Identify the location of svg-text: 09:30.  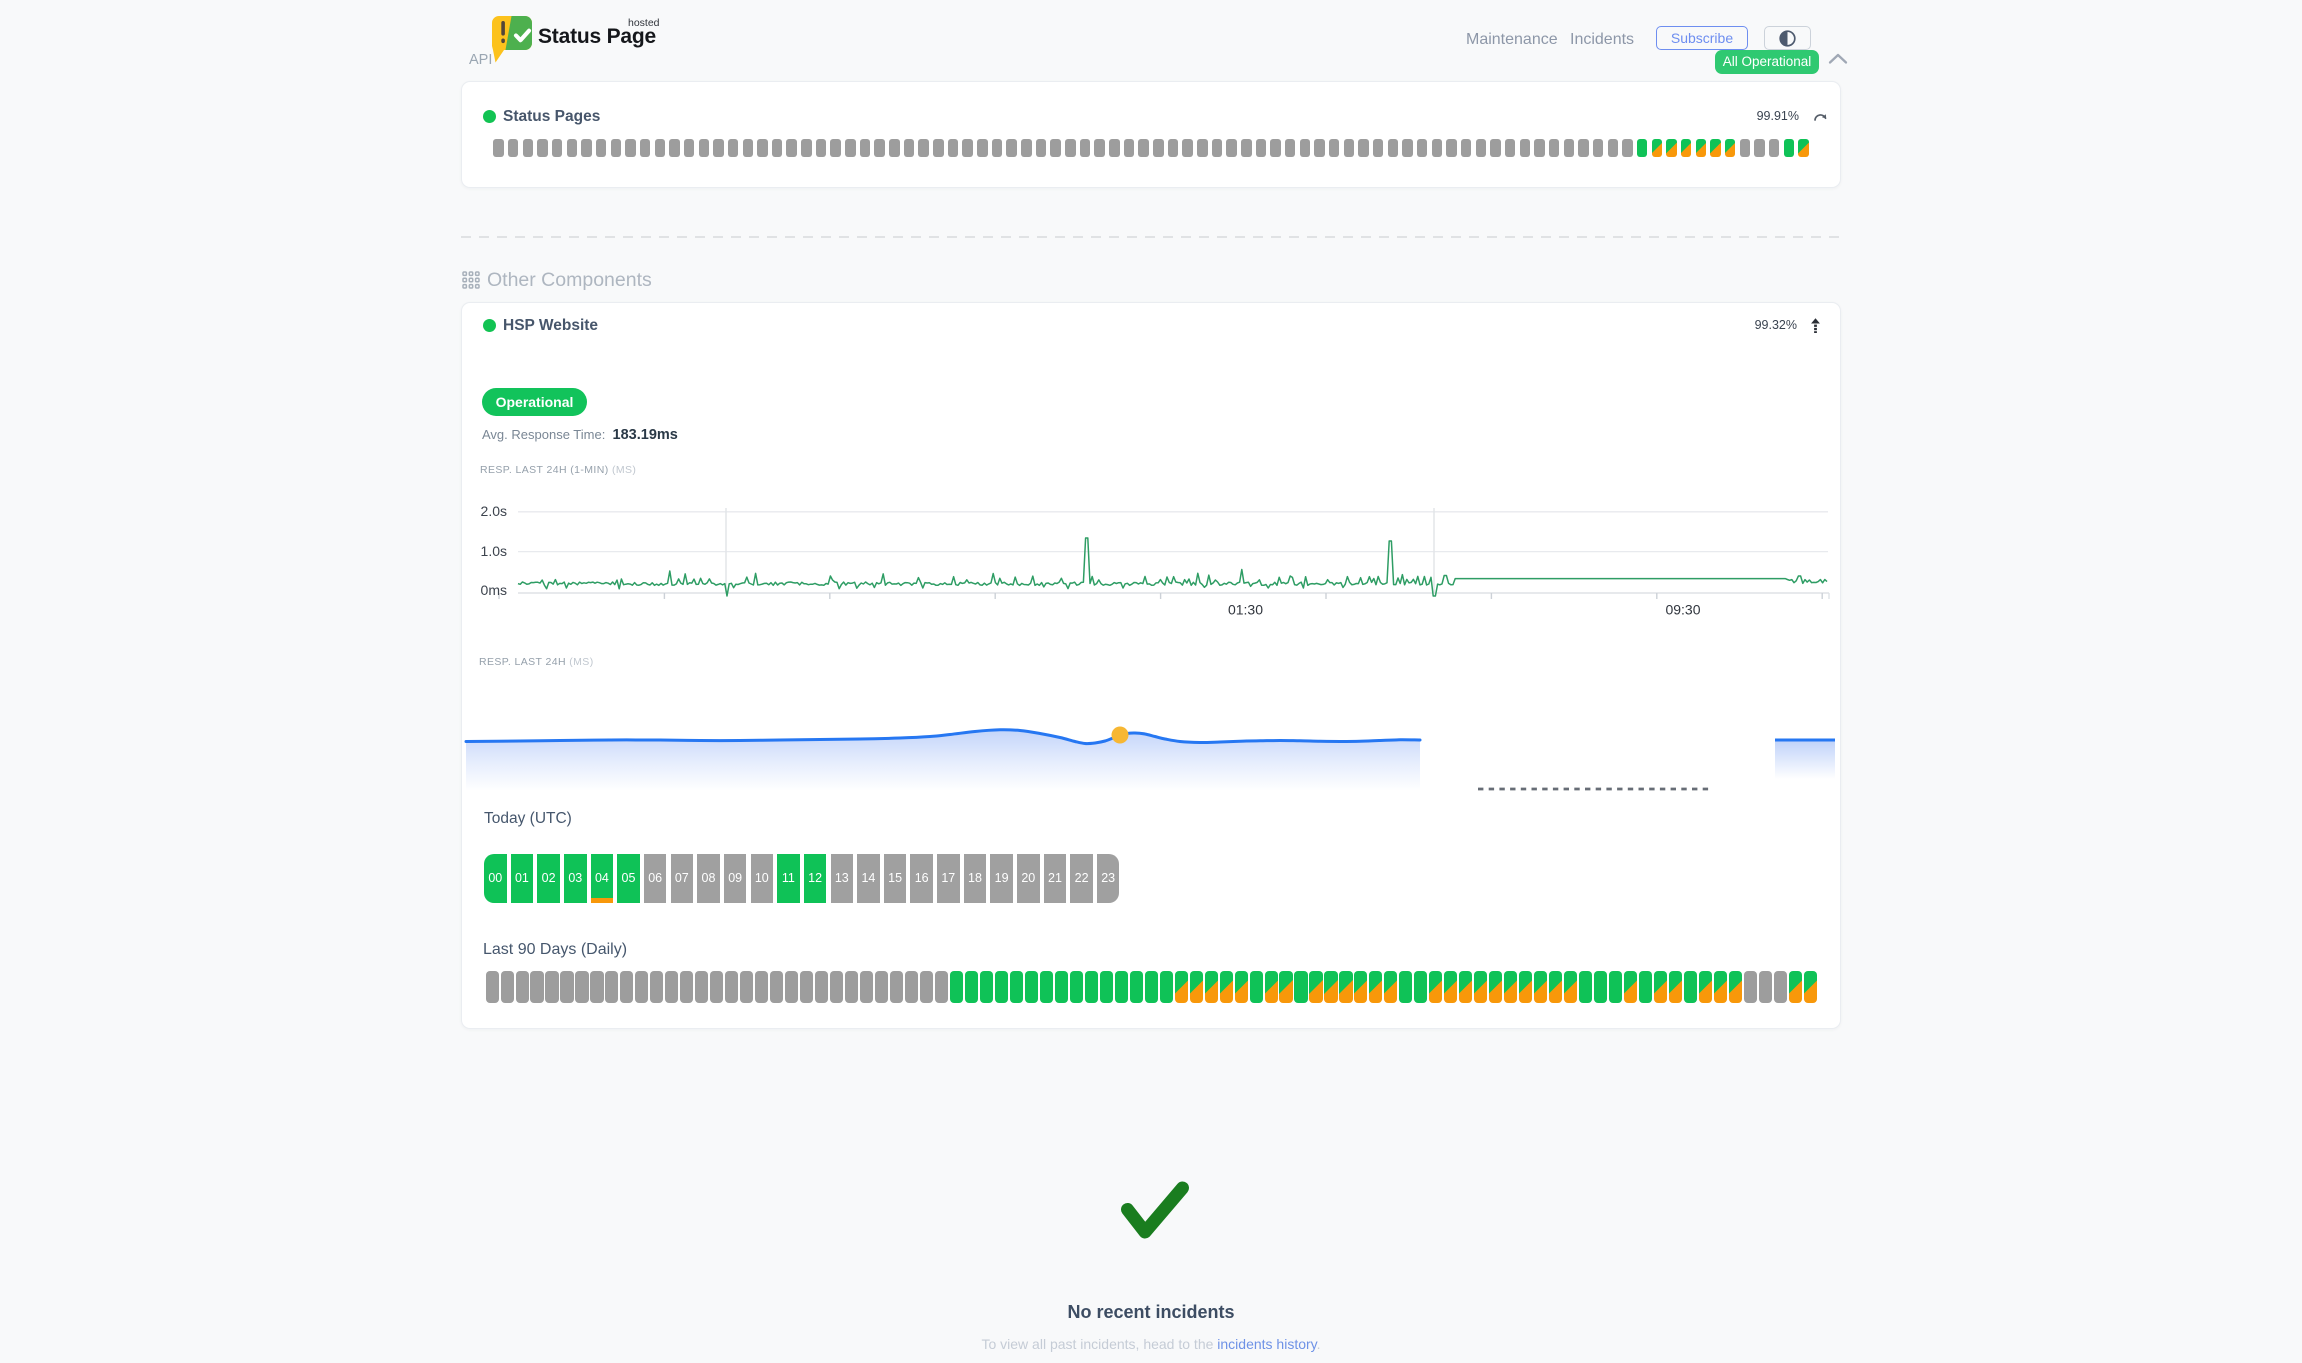
(1682, 610).